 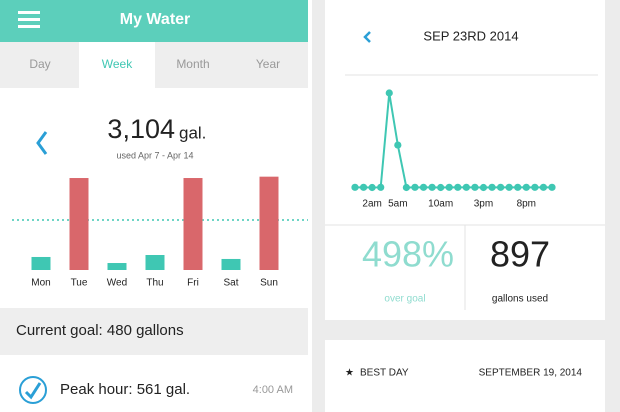 What do you see at coordinates (192, 132) in the screenshot?
I see `total-unit: gal.` at bounding box center [192, 132].